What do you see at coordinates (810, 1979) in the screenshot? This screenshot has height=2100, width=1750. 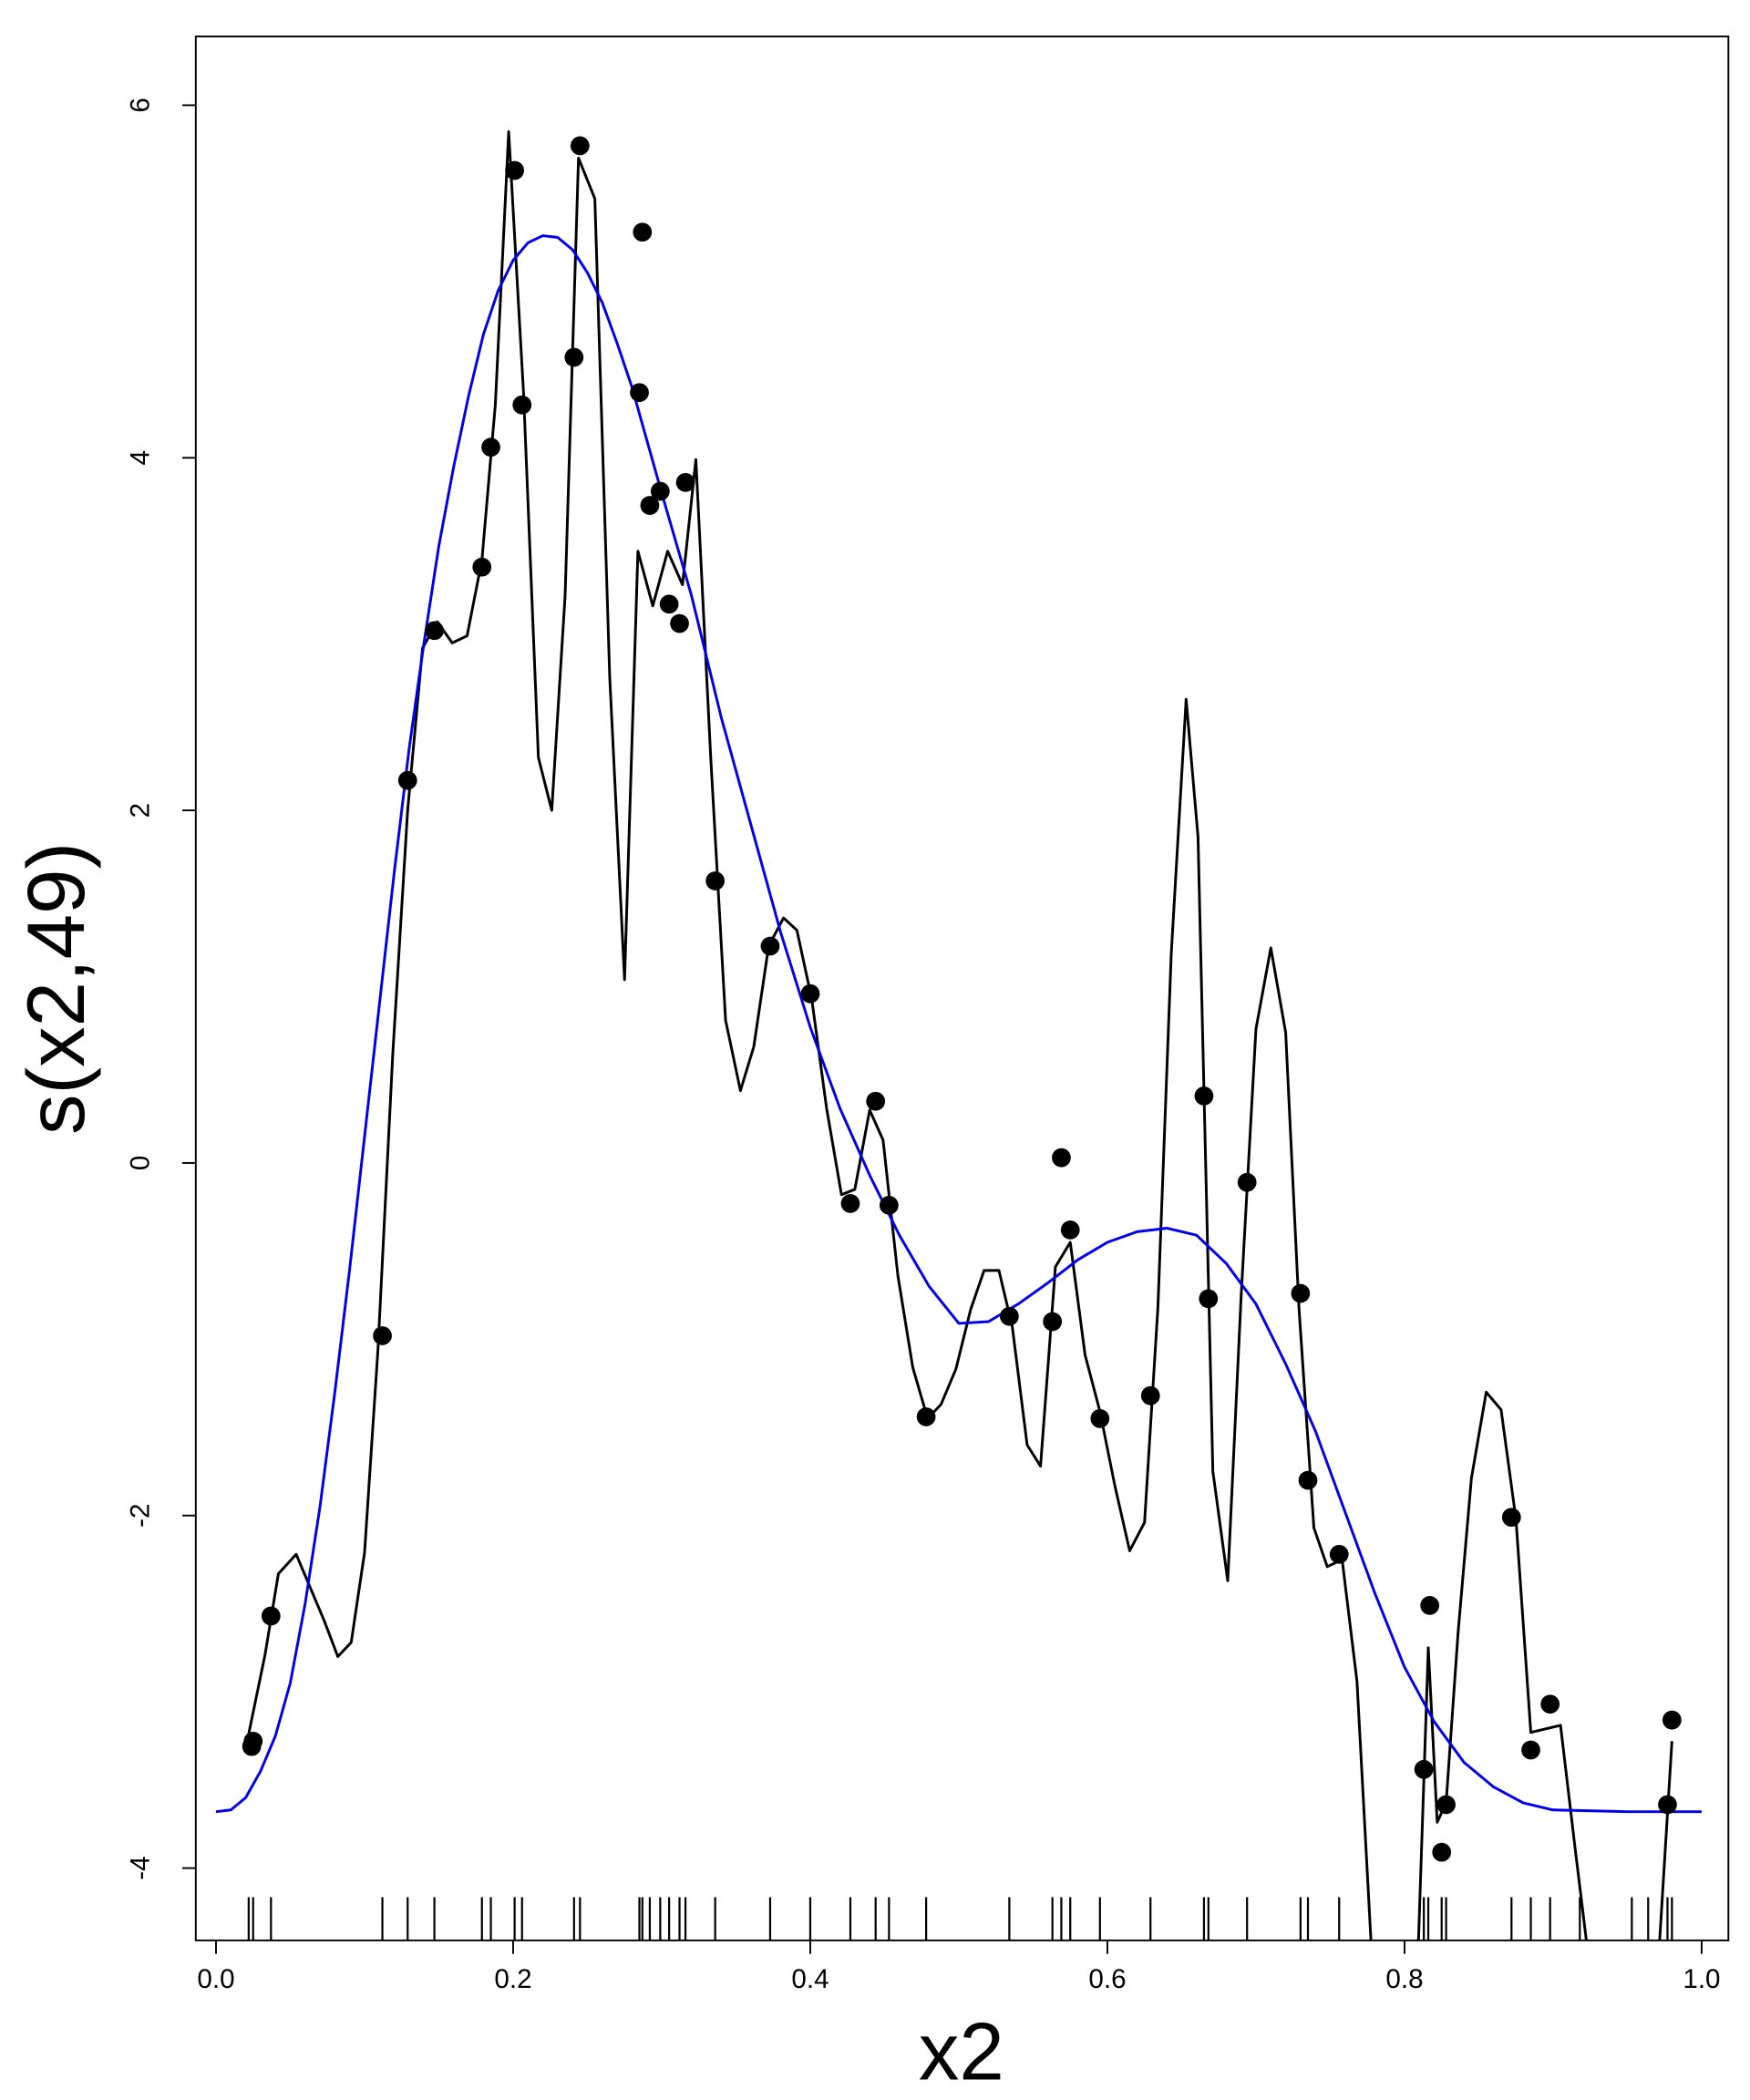 I see `x-tick-label: 0.4` at bounding box center [810, 1979].